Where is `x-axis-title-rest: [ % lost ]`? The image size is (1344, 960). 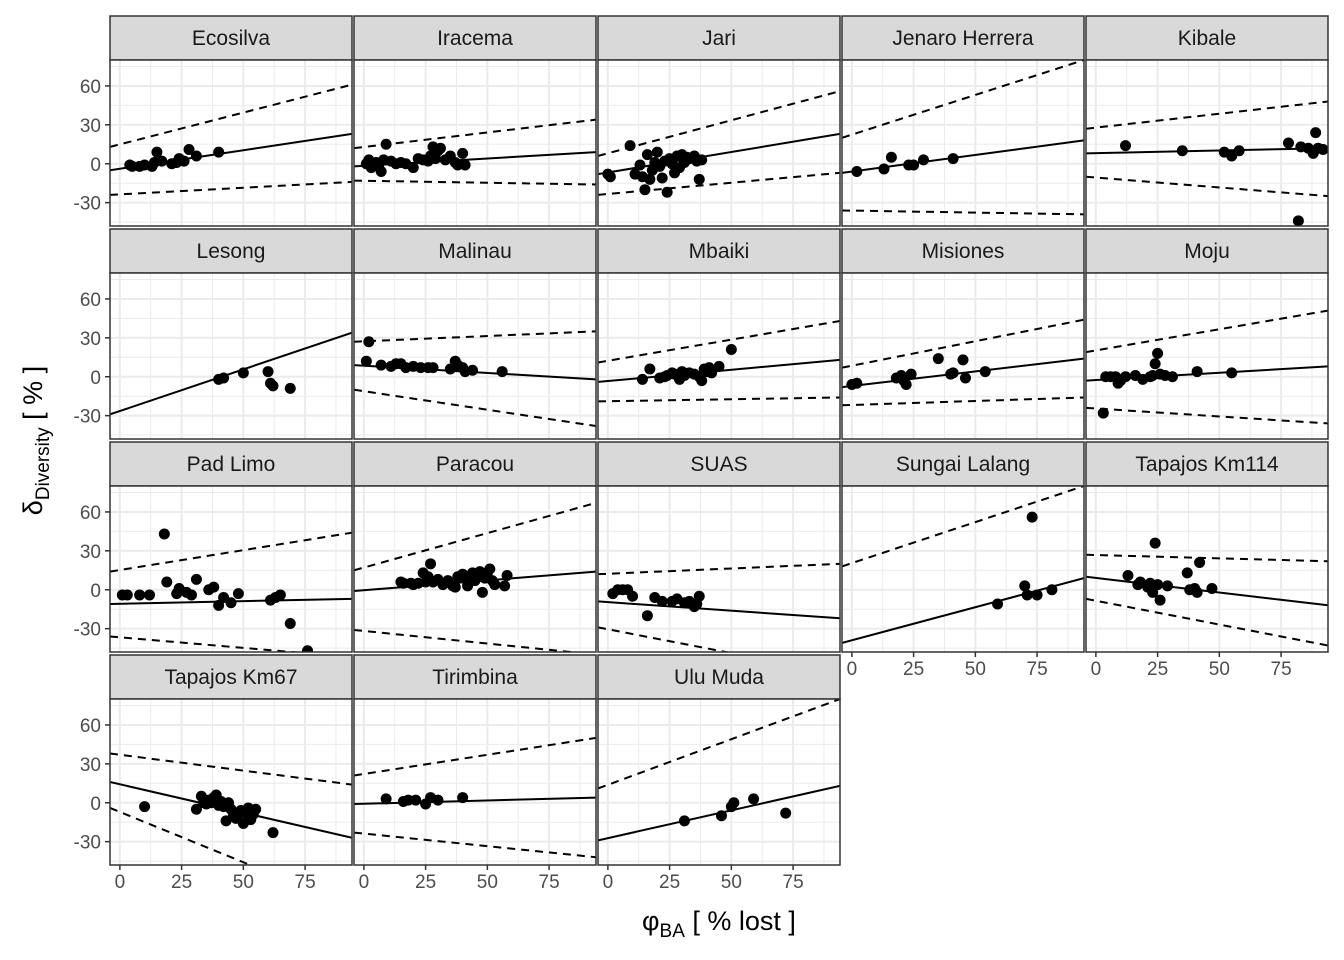
x-axis-title-rest: [ % lost ] is located at coordinates (740, 921).